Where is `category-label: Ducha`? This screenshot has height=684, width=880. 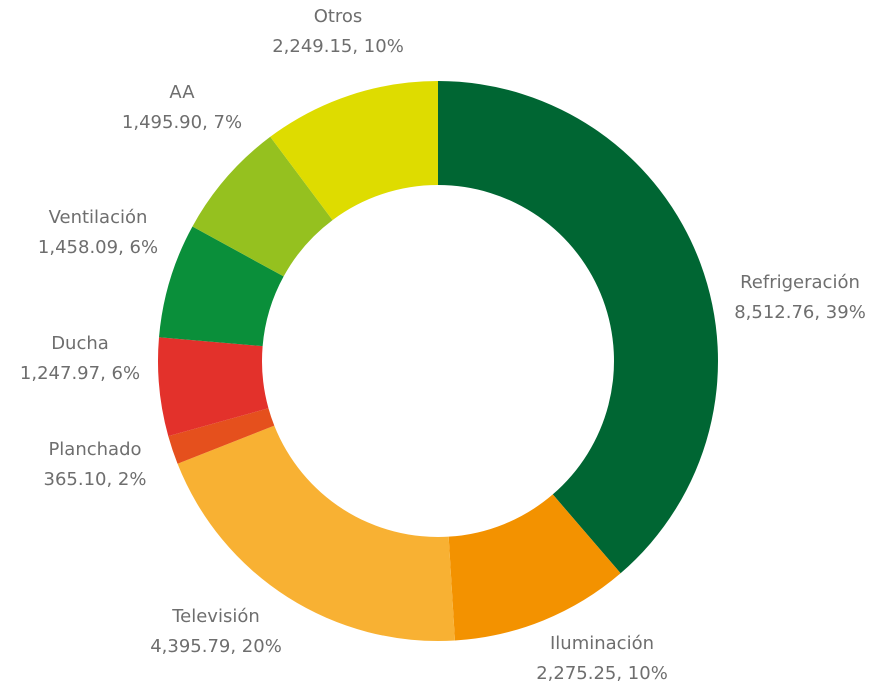
category-label: Ducha is located at coordinates (80, 343).